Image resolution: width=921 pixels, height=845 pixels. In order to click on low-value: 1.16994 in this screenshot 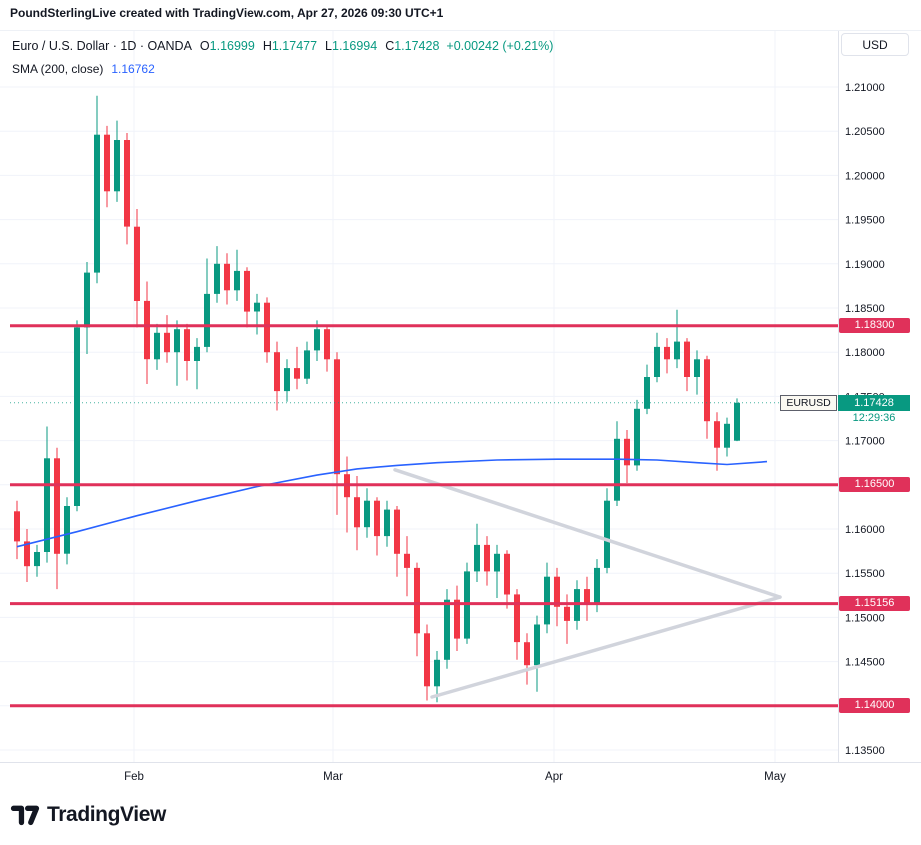, I will do `click(355, 46)`.